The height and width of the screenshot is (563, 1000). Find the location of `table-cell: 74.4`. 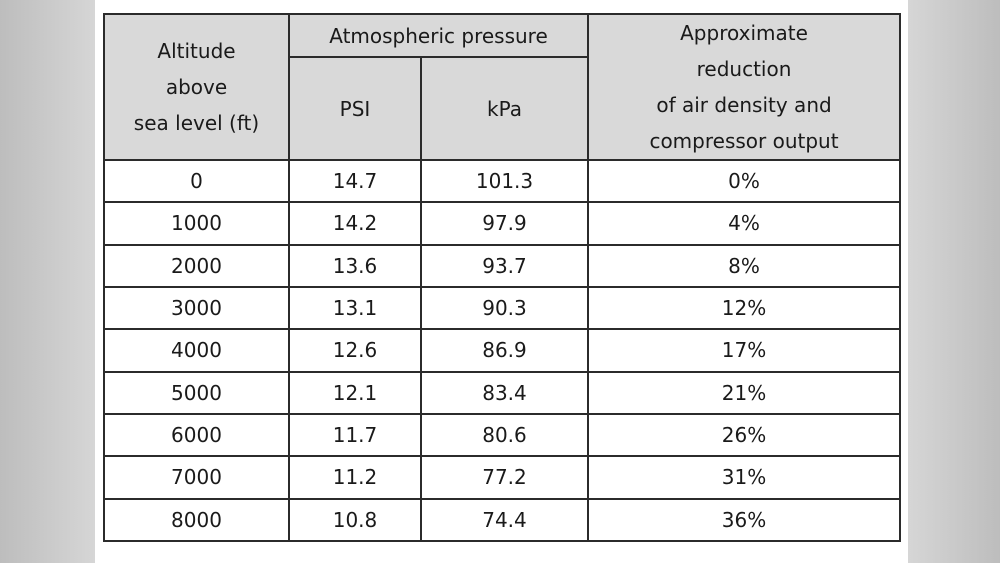

table-cell: 74.4 is located at coordinates (504, 520).